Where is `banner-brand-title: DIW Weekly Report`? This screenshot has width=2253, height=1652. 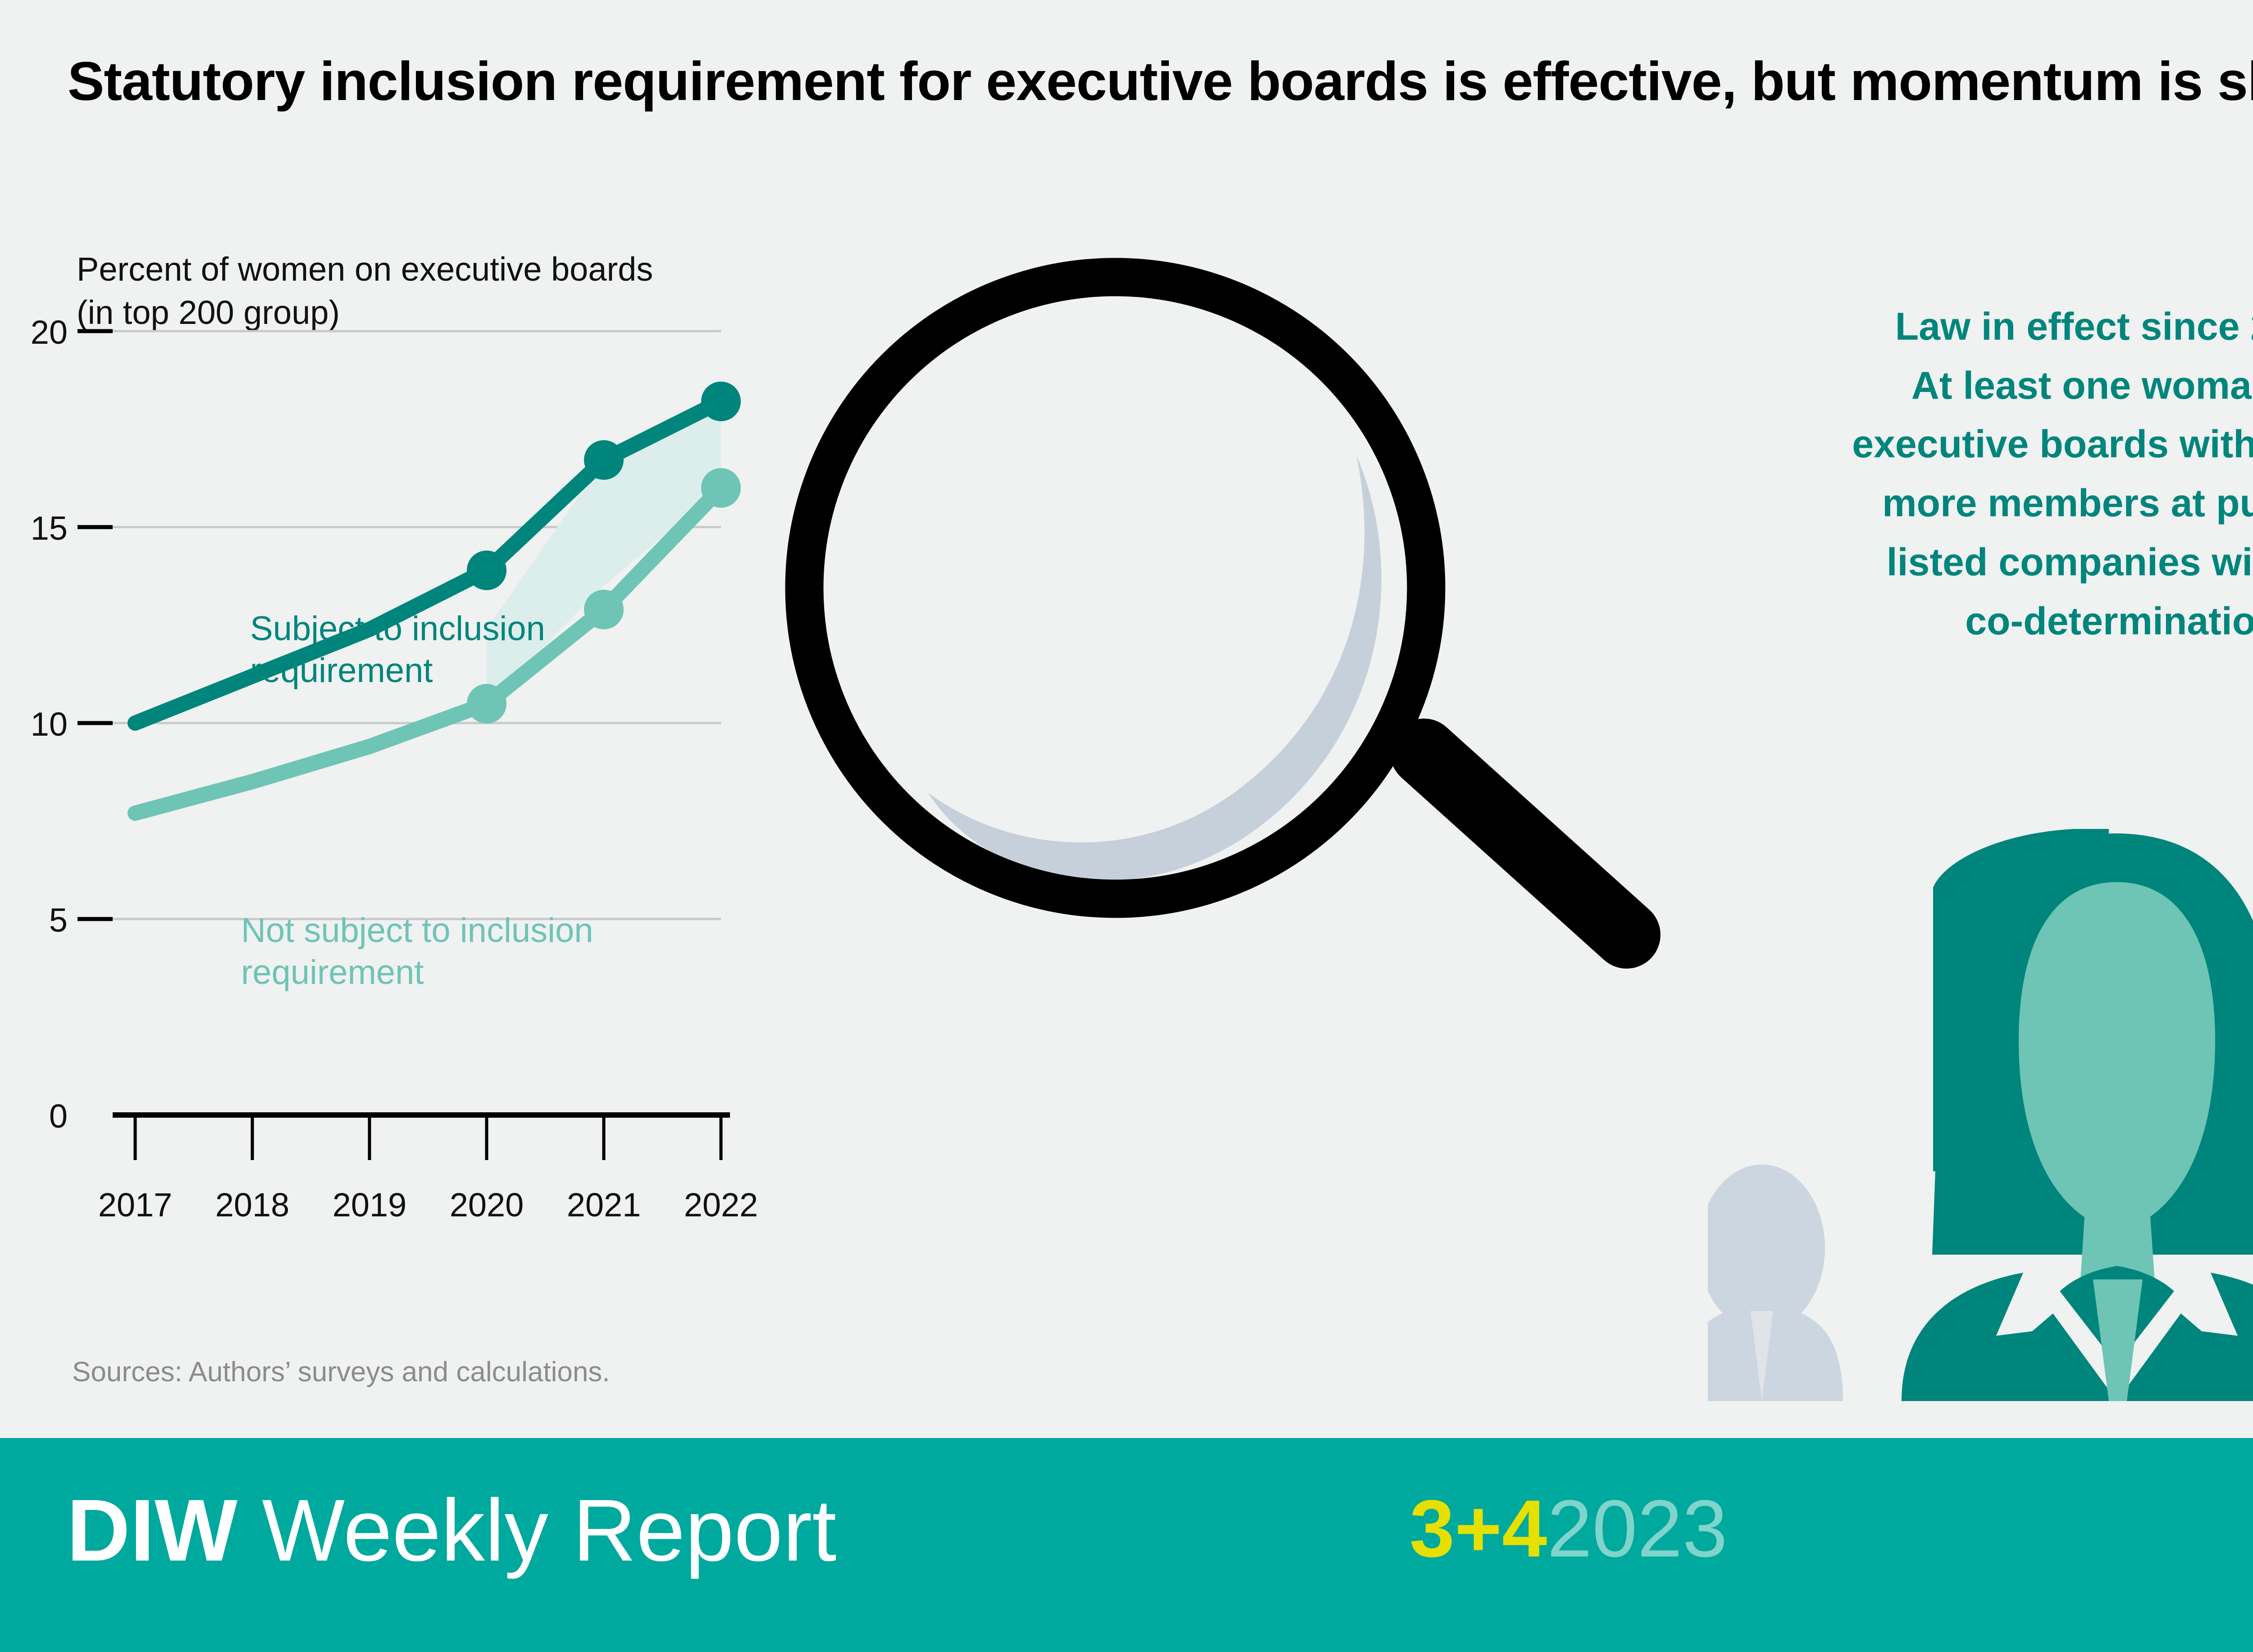 banner-brand-title: DIW Weekly Report is located at coordinates (451, 1531).